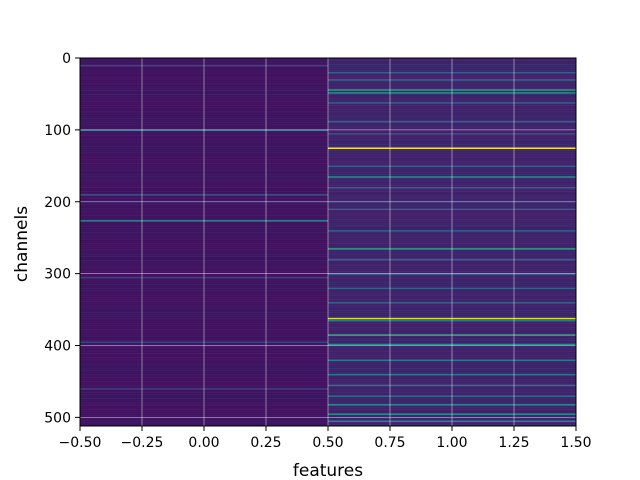 This screenshot has width=640, height=480. What do you see at coordinates (57, 275) in the screenshot?
I see `y-tick-label: 300` at bounding box center [57, 275].